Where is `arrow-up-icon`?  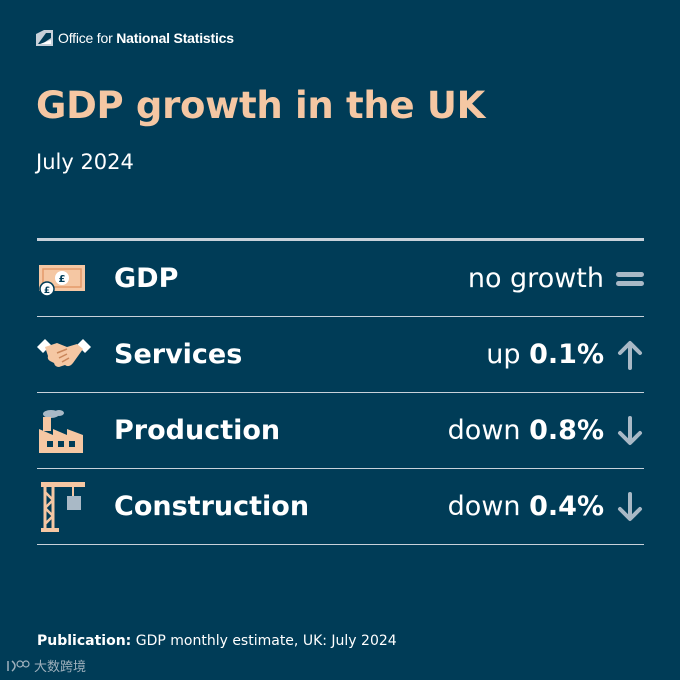
arrow-up-icon is located at coordinates (630, 355).